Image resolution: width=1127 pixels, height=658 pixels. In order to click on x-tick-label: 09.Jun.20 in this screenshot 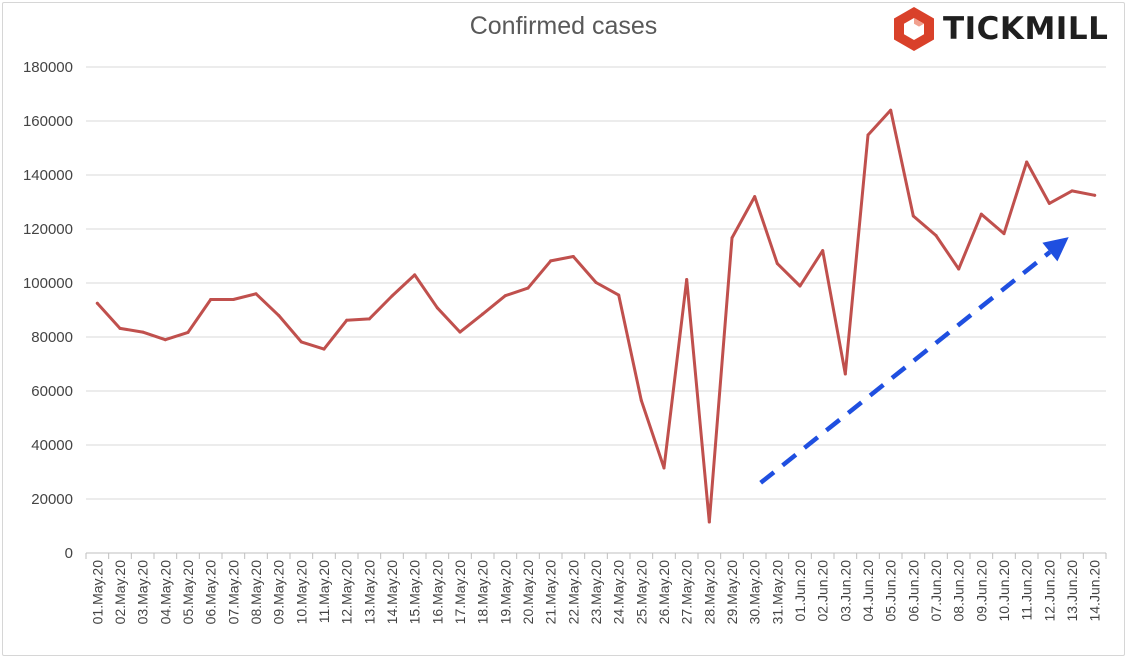, I will do `click(981, 591)`.